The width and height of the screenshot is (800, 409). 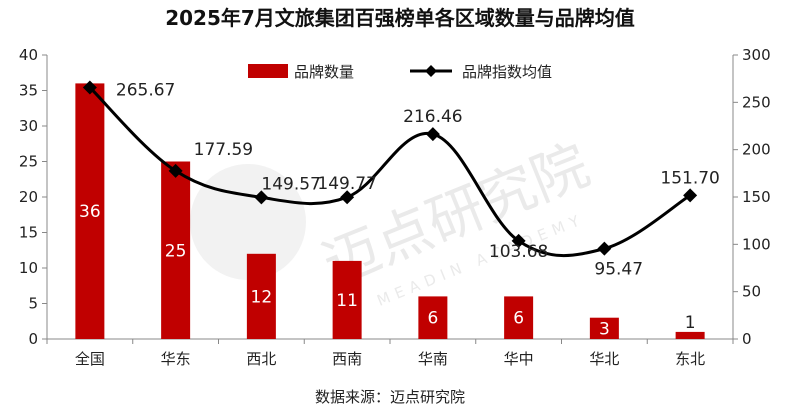 I want to click on y-left-tick-label: 35, so click(x=28, y=91).